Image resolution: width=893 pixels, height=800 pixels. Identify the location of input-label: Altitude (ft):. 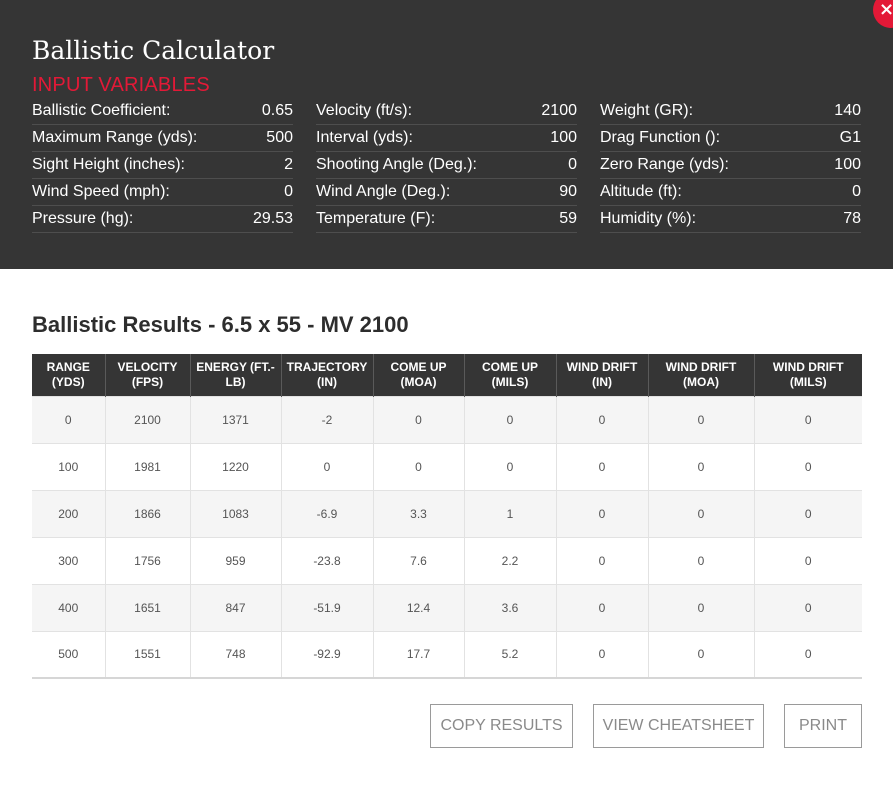
(641, 191).